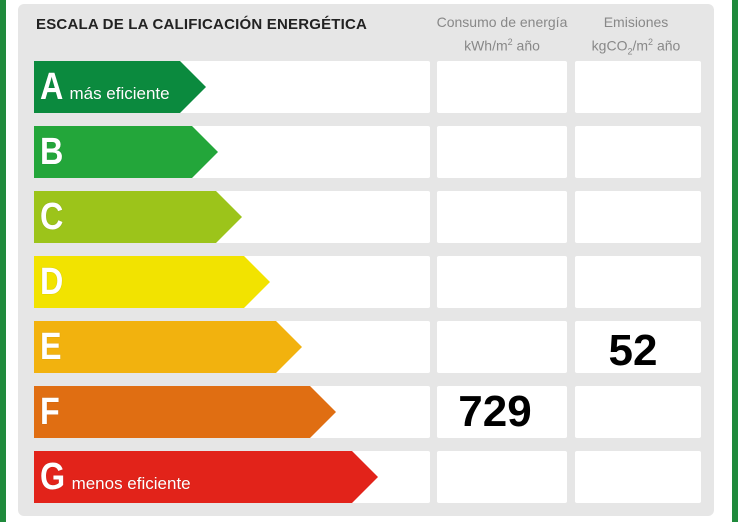 This screenshot has width=738, height=522. I want to click on consumo-header-unit: kWh/m2 año, so click(502, 45).